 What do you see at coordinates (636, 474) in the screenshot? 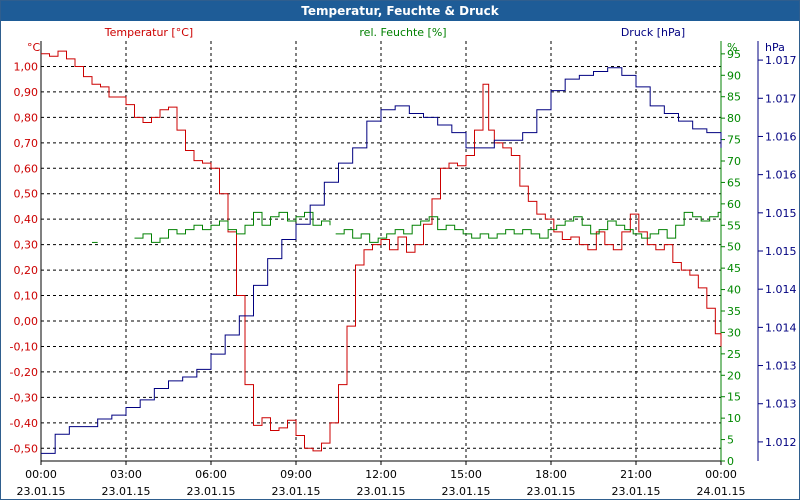
I see `x-tick-time: 21:00` at bounding box center [636, 474].